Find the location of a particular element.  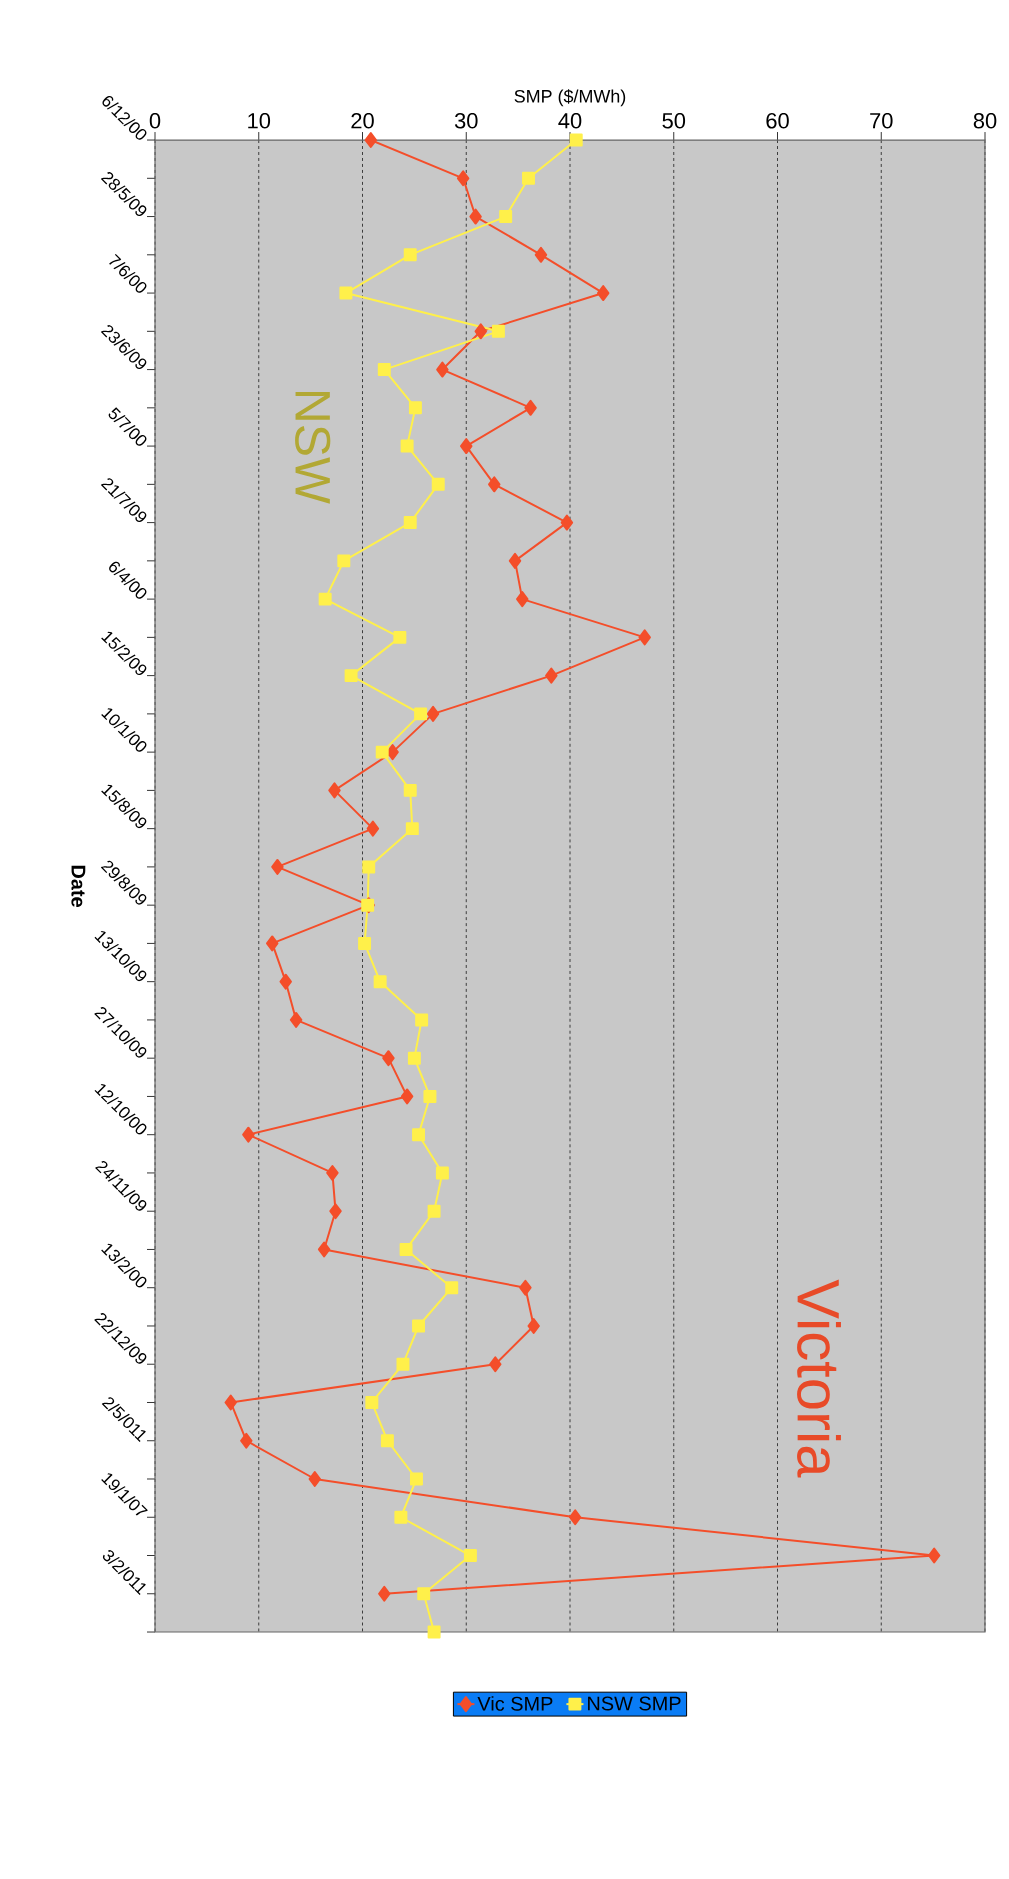

annotation: Victoria is located at coordinates (819, 1378).